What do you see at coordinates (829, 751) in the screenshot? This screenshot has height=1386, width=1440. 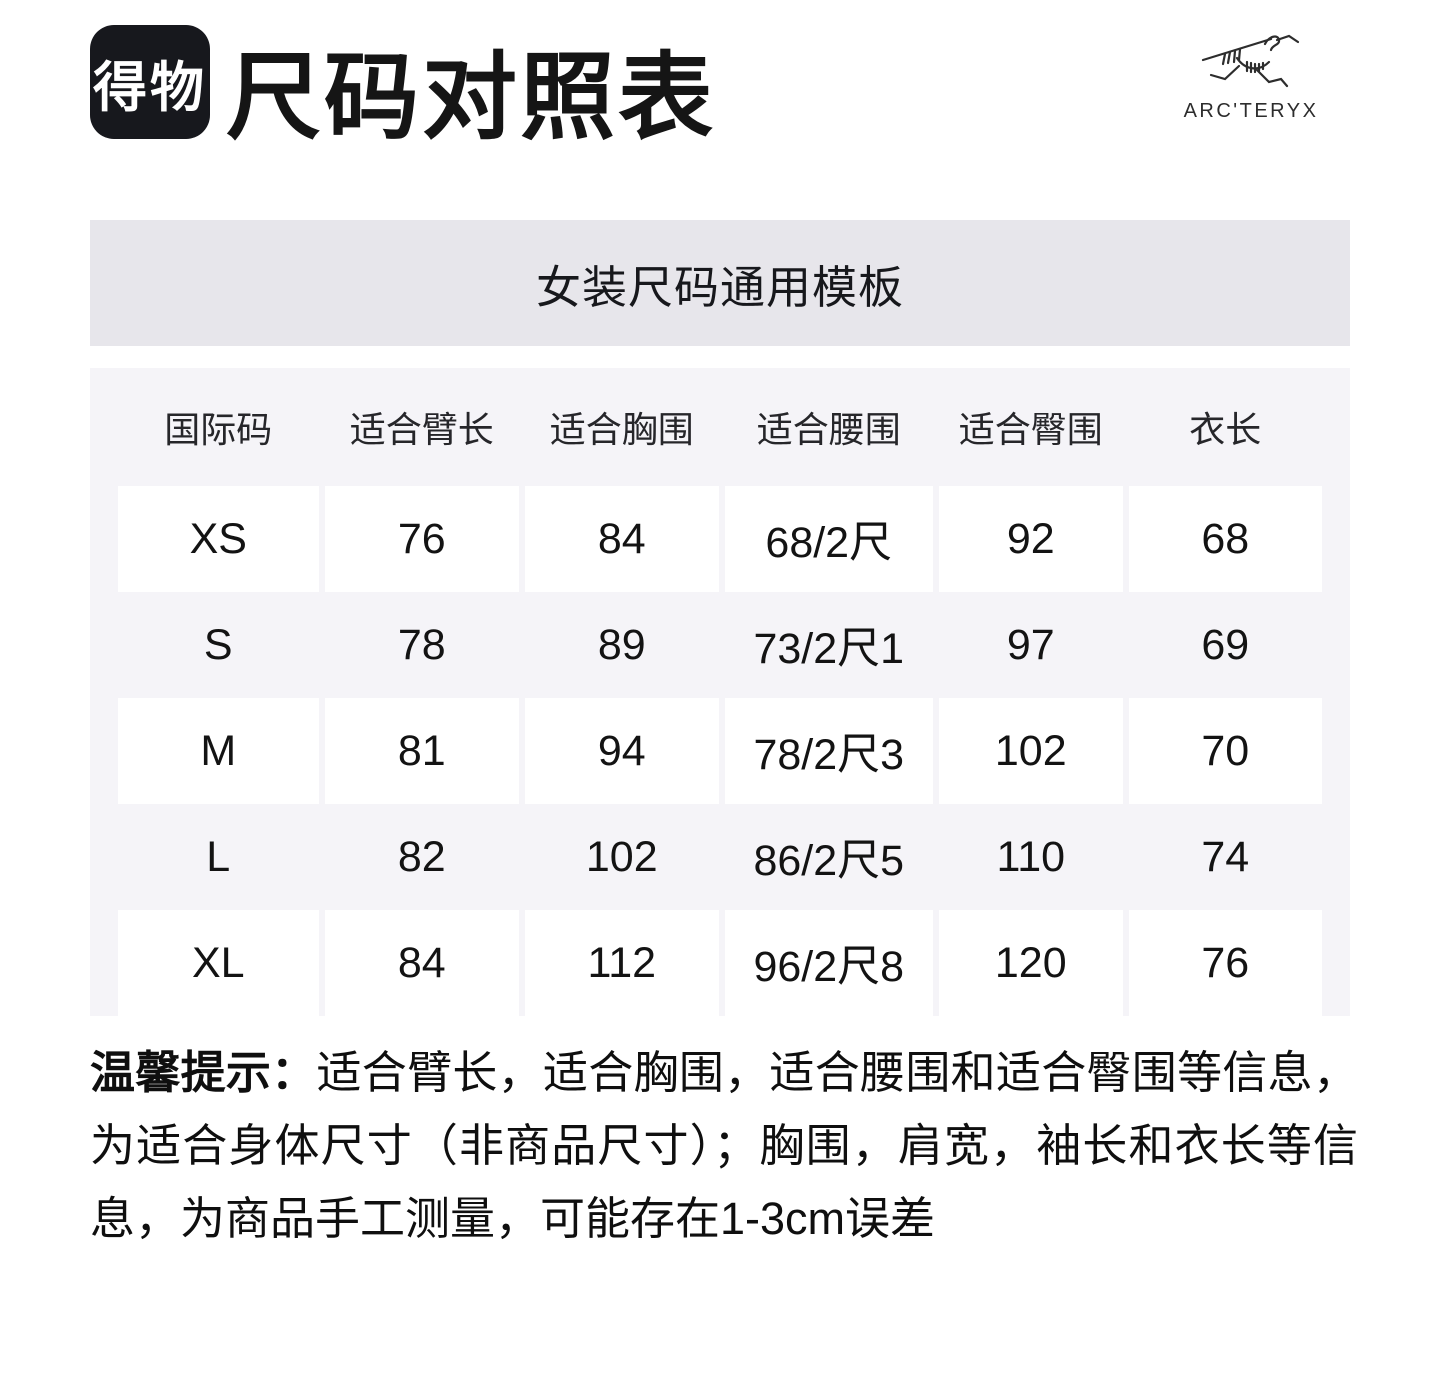 I see `table-cell: 78/2尺3` at bounding box center [829, 751].